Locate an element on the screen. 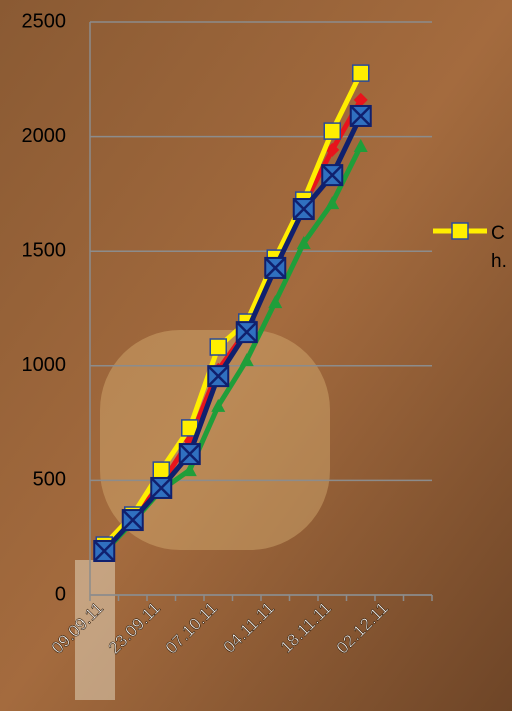  y-tick-label: 2000 is located at coordinates (44, 136).